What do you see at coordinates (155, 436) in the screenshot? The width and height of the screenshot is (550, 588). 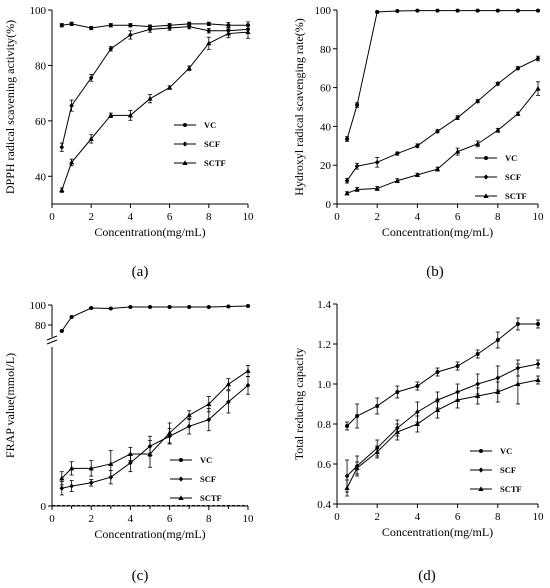 I see `series-line` at bounding box center [155, 436].